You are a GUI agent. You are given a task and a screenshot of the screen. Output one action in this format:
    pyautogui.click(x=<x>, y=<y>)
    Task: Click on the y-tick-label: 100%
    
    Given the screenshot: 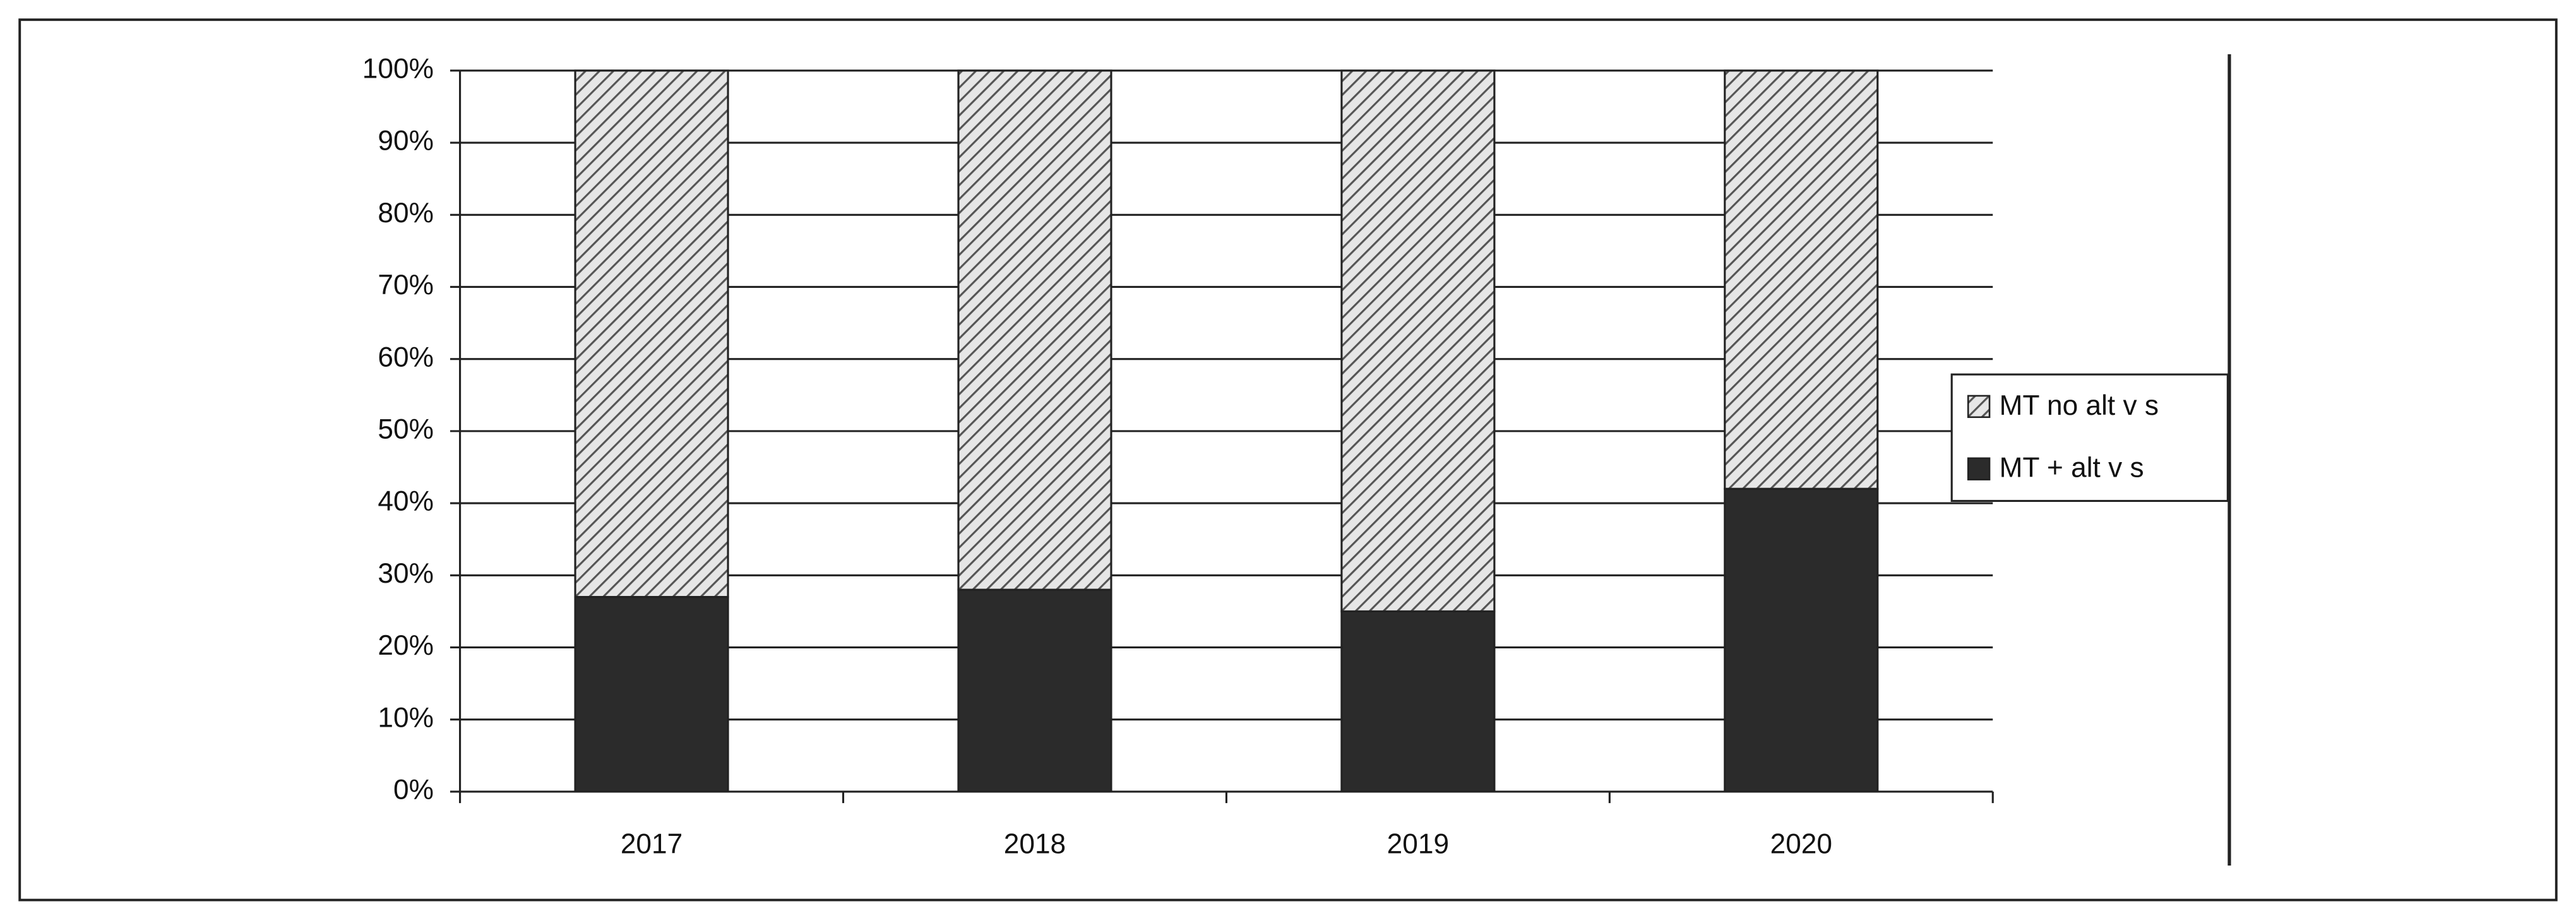 What is the action you would take?
    pyautogui.click(x=398, y=69)
    